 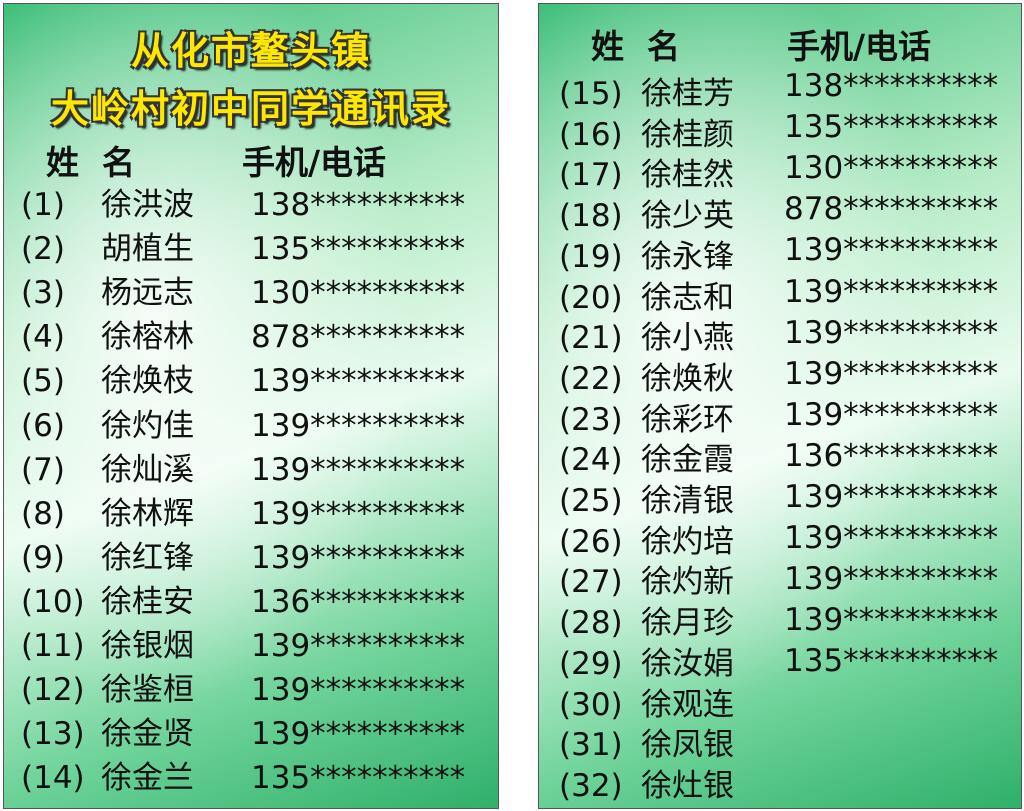 What do you see at coordinates (147, 513) in the screenshot?
I see `entry-name: 徐林辉` at bounding box center [147, 513].